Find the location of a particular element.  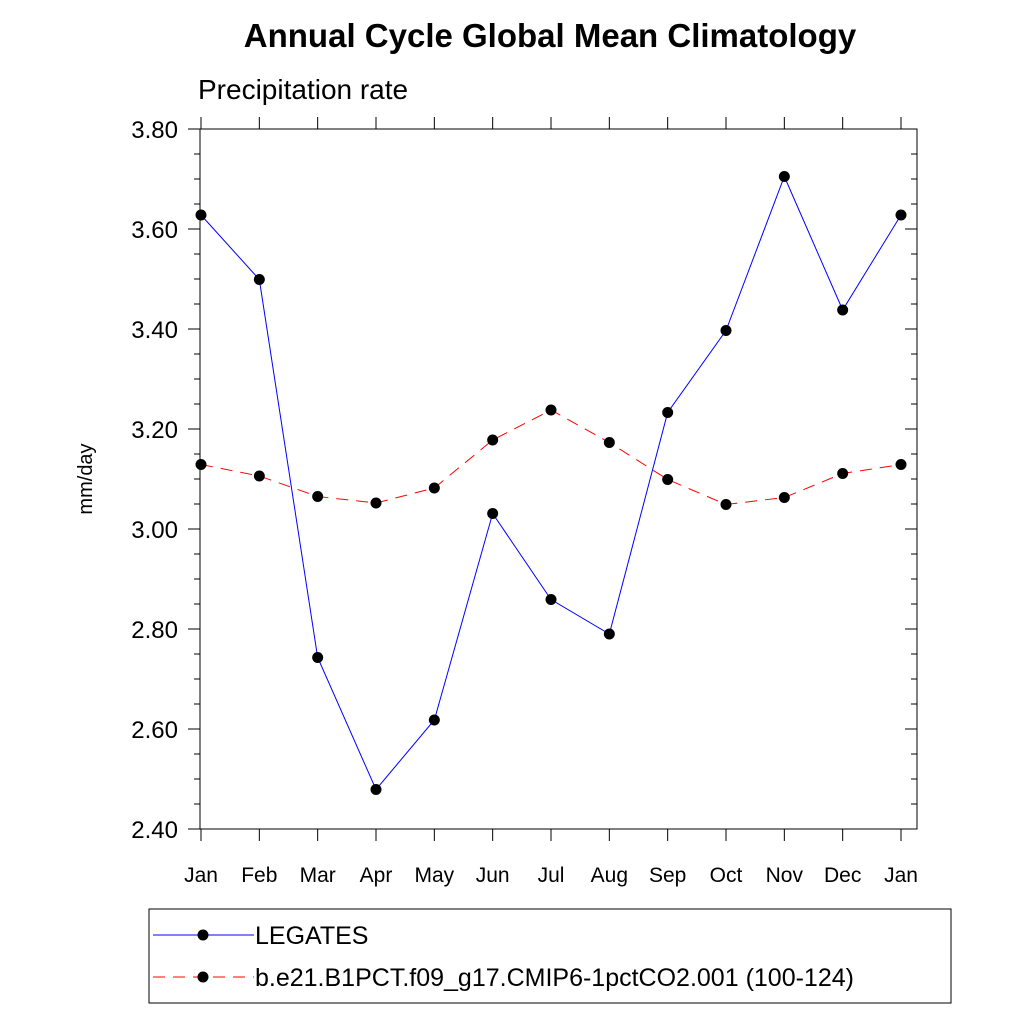

y-tick-label: 2.80 is located at coordinates (154, 630).